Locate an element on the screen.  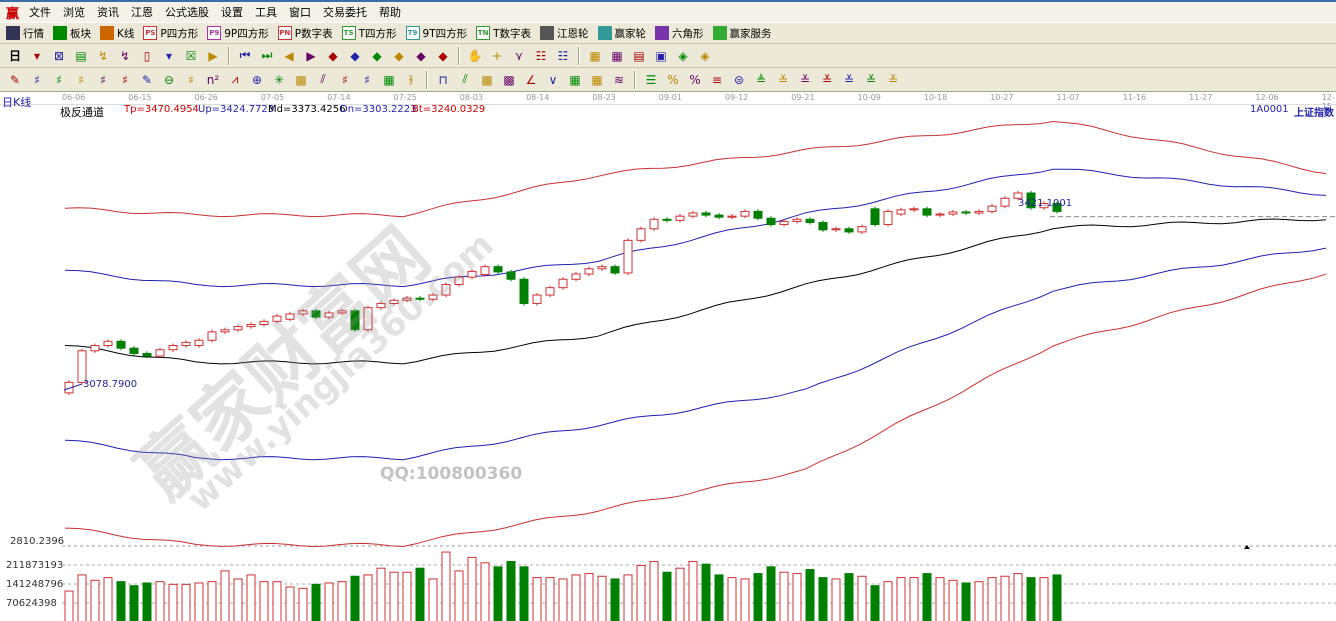
tool-icon: ⏭ is located at coordinates (267, 55).